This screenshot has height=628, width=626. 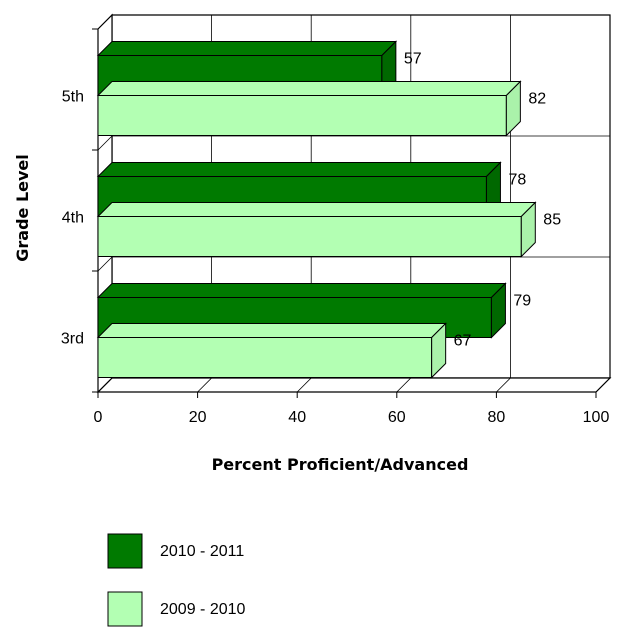 What do you see at coordinates (497, 417) in the screenshot?
I see `x-tick-label: 80` at bounding box center [497, 417].